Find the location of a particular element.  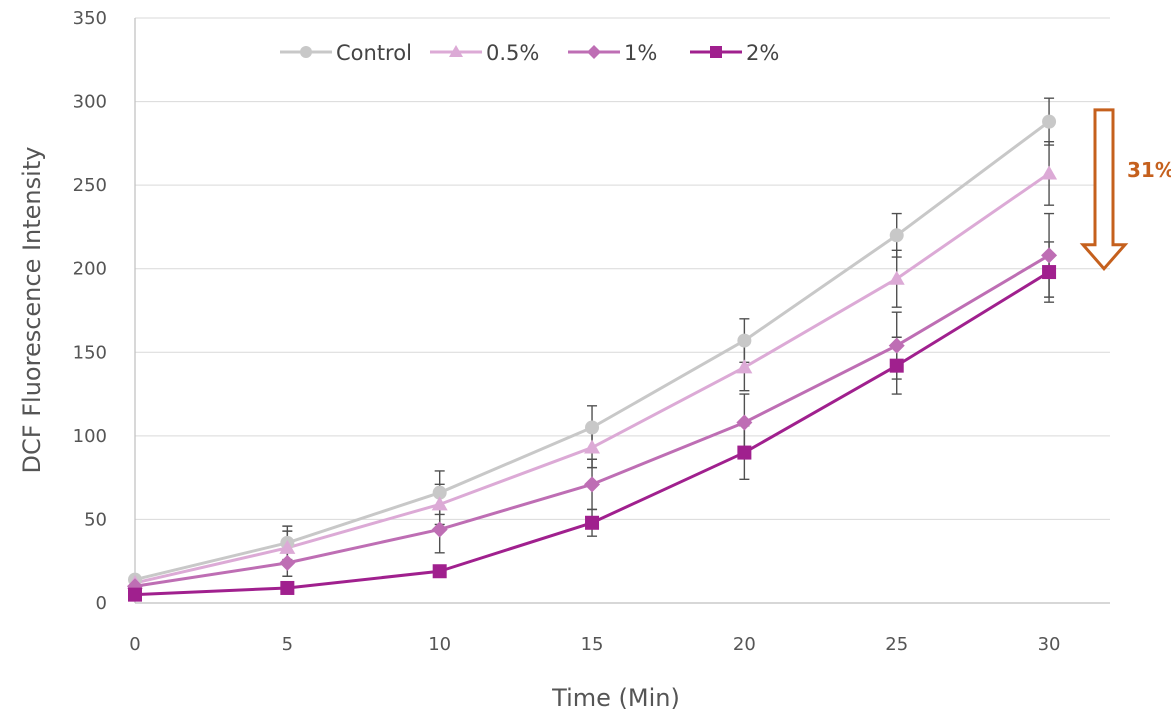

legend-label: 0.5% is located at coordinates (512, 53).